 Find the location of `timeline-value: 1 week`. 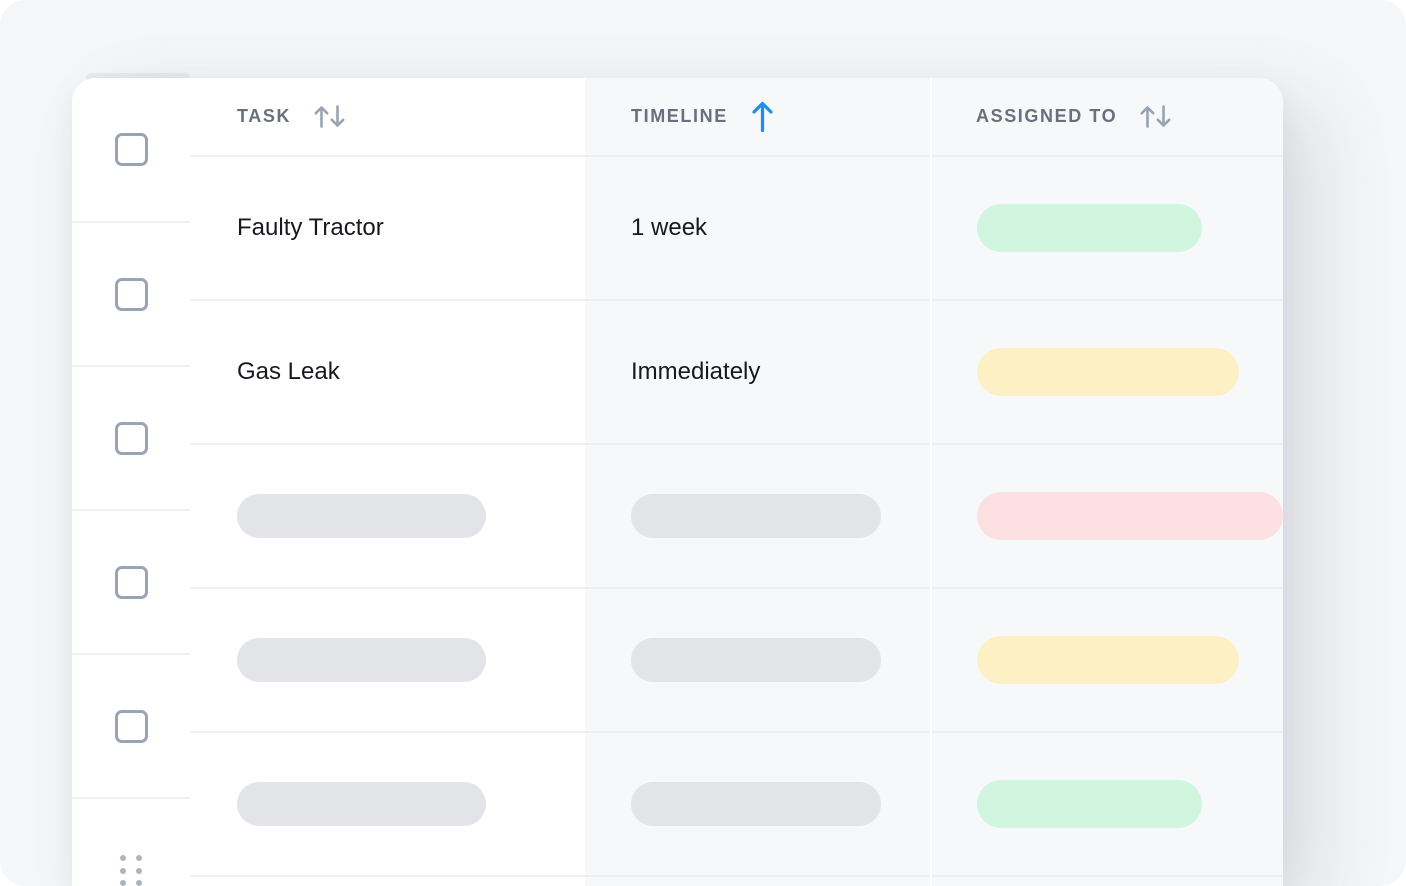

timeline-value: 1 week is located at coordinates (669, 227).